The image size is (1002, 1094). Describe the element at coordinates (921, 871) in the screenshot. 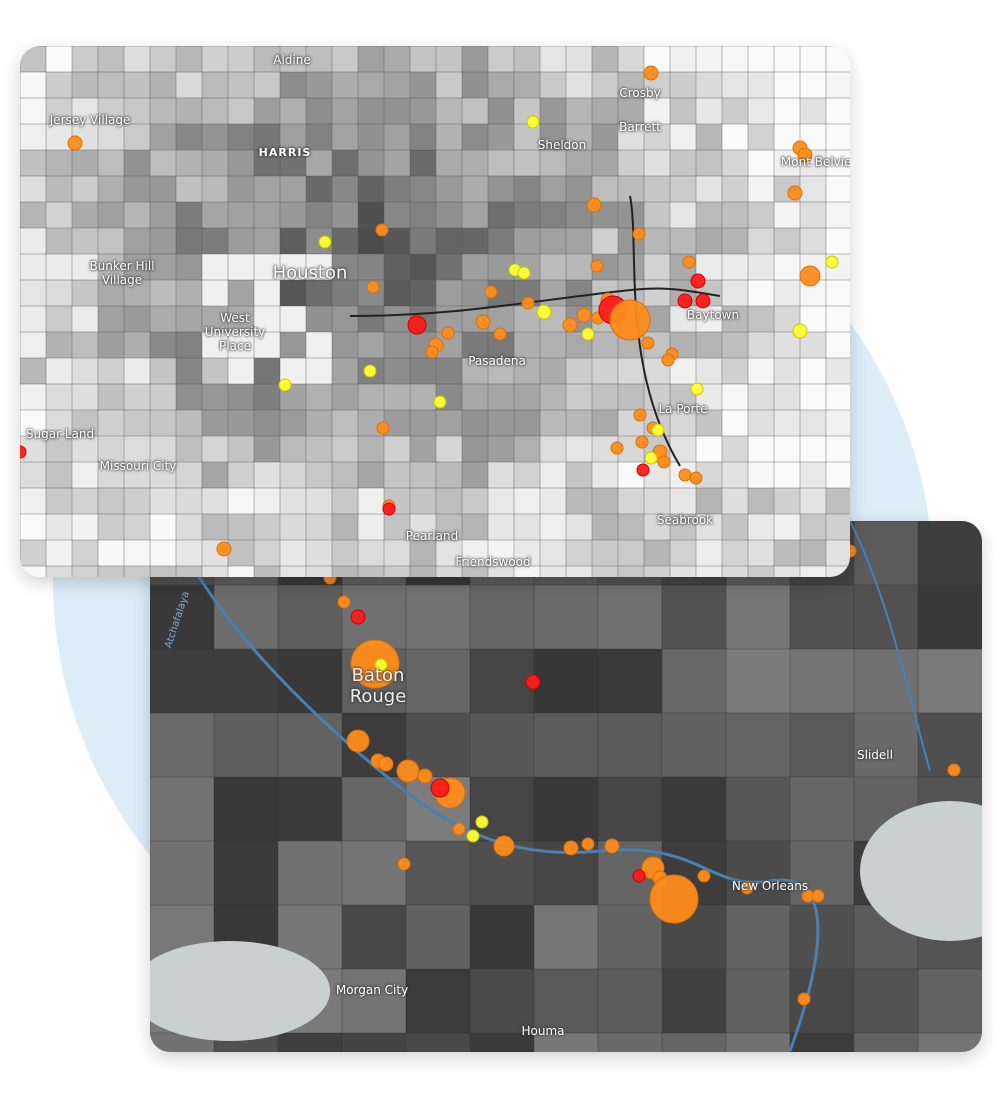

I see `water` at that location.